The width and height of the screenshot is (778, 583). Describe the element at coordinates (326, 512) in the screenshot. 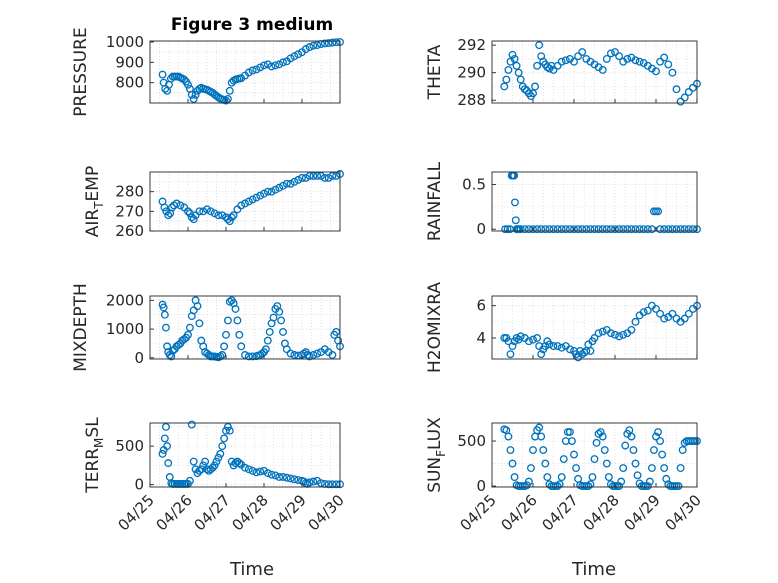

I see `x-tick-label: 04/30` at that location.